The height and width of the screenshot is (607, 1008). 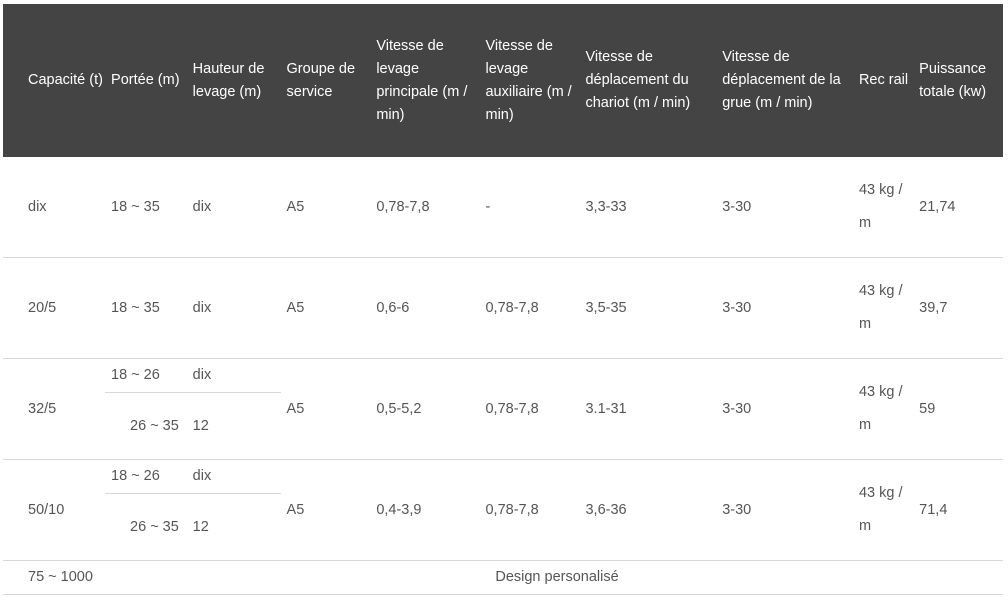 What do you see at coordinates (54, 409) in the screenshot?
I see `cell-capacite: 32/5` at bounding box center [54, 409].